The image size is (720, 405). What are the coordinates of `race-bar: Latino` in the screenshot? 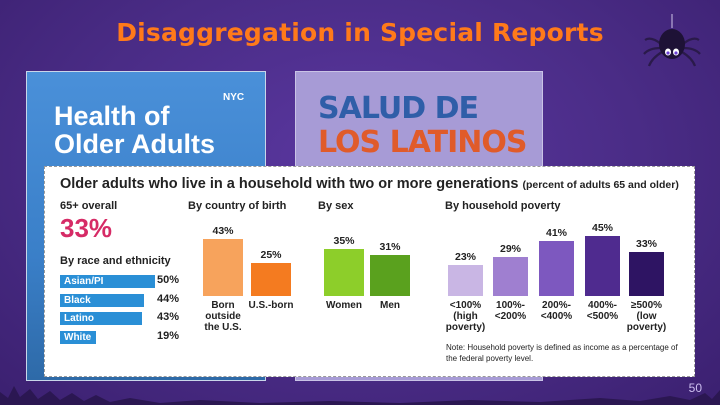 It's located at (101, 318).